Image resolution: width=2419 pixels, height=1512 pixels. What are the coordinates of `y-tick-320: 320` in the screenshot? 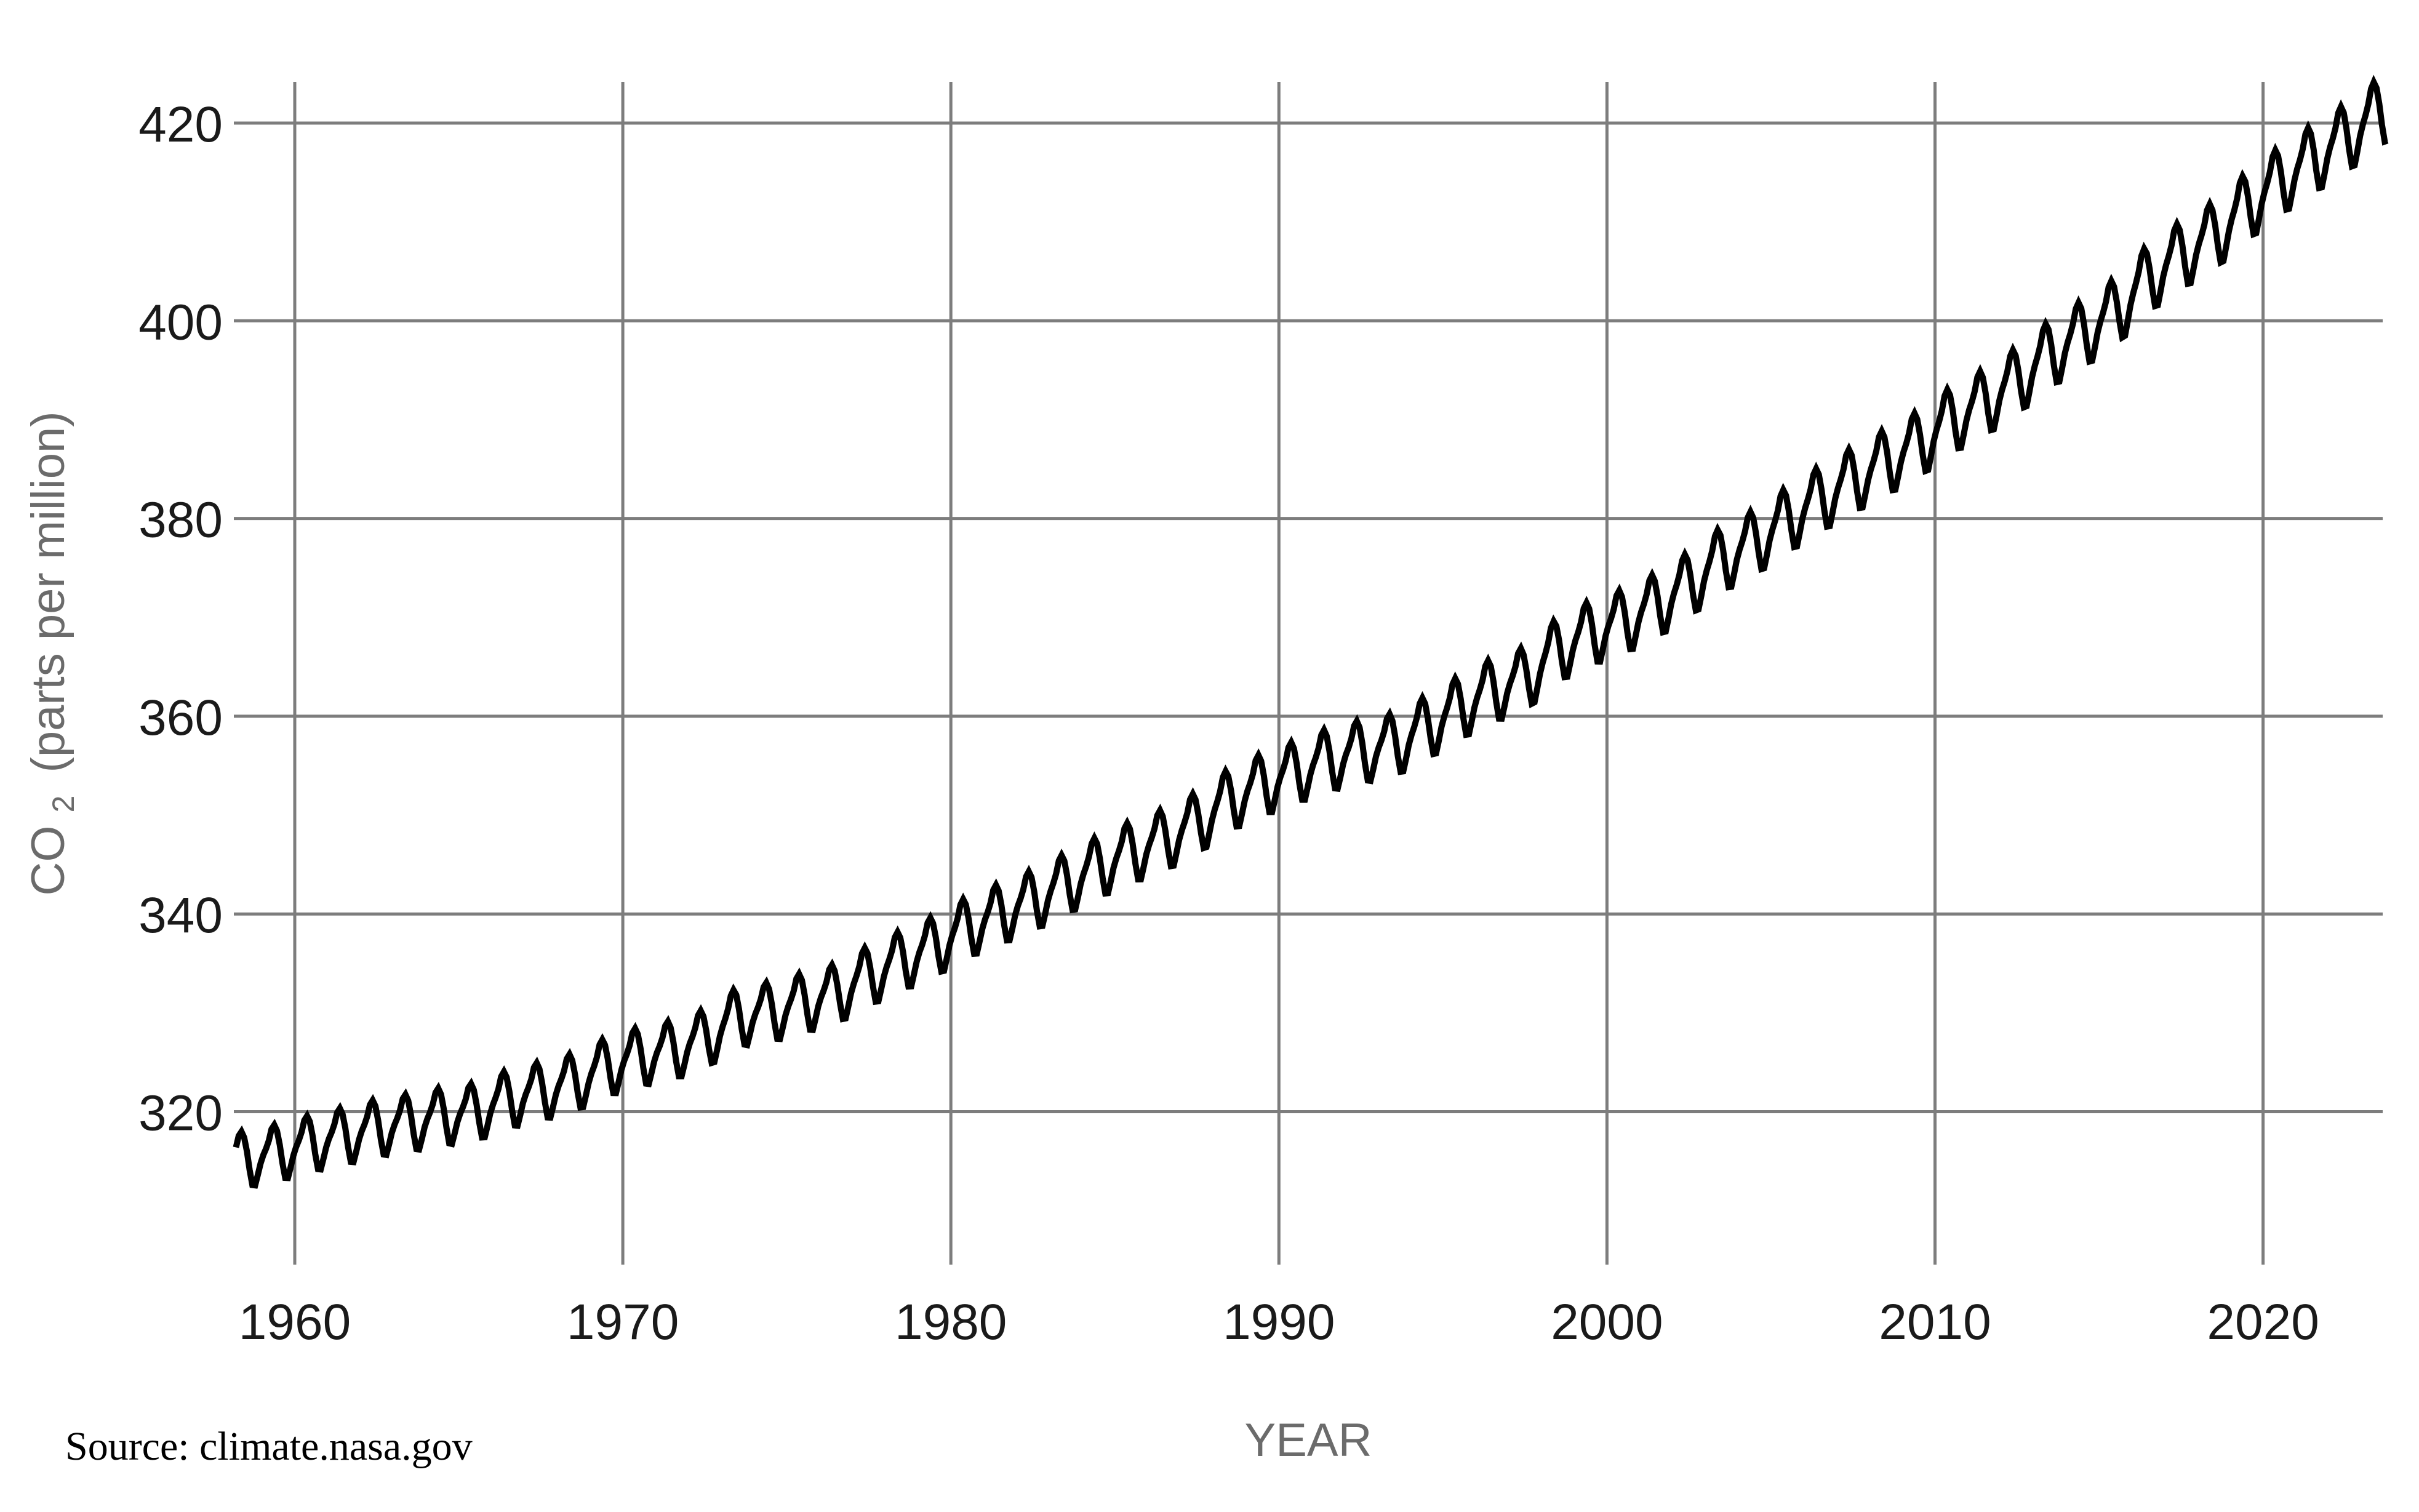 It's located at (181, 1114).